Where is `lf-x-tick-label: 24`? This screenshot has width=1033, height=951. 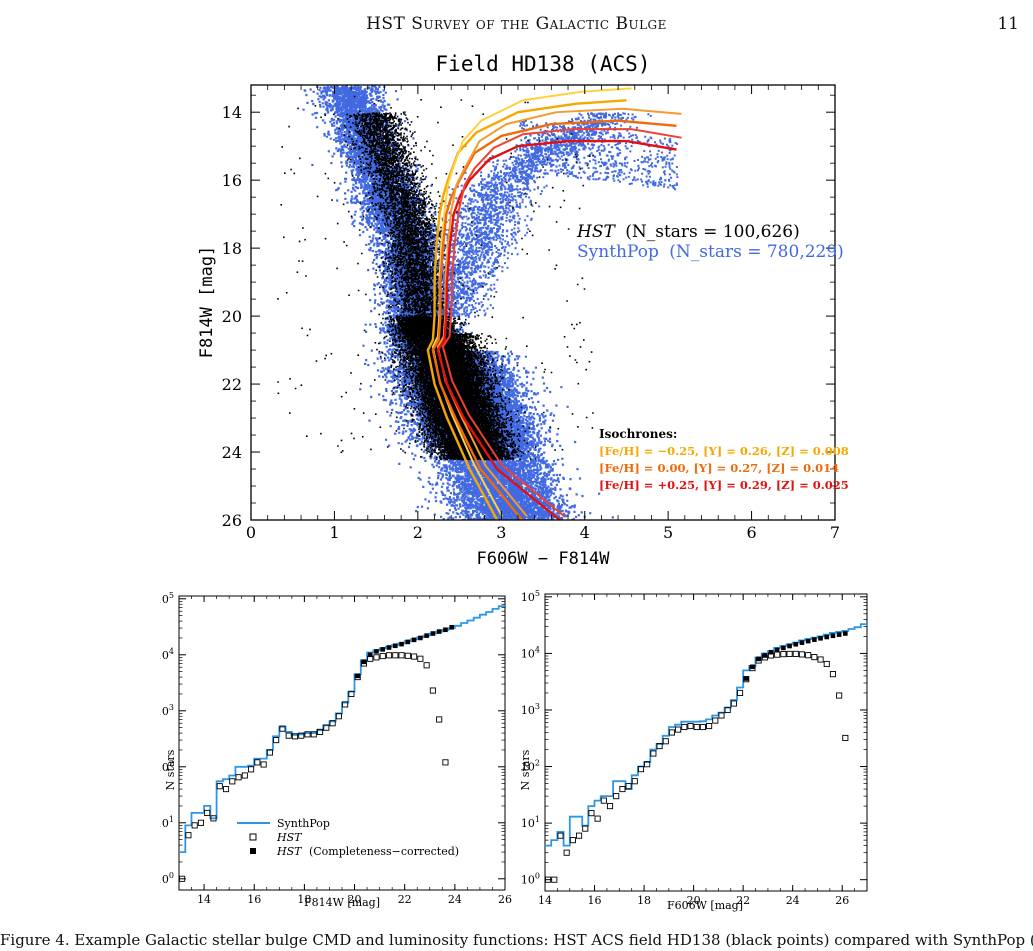
lf-x-tick-label: 24 is located at coordinates (793, 900).